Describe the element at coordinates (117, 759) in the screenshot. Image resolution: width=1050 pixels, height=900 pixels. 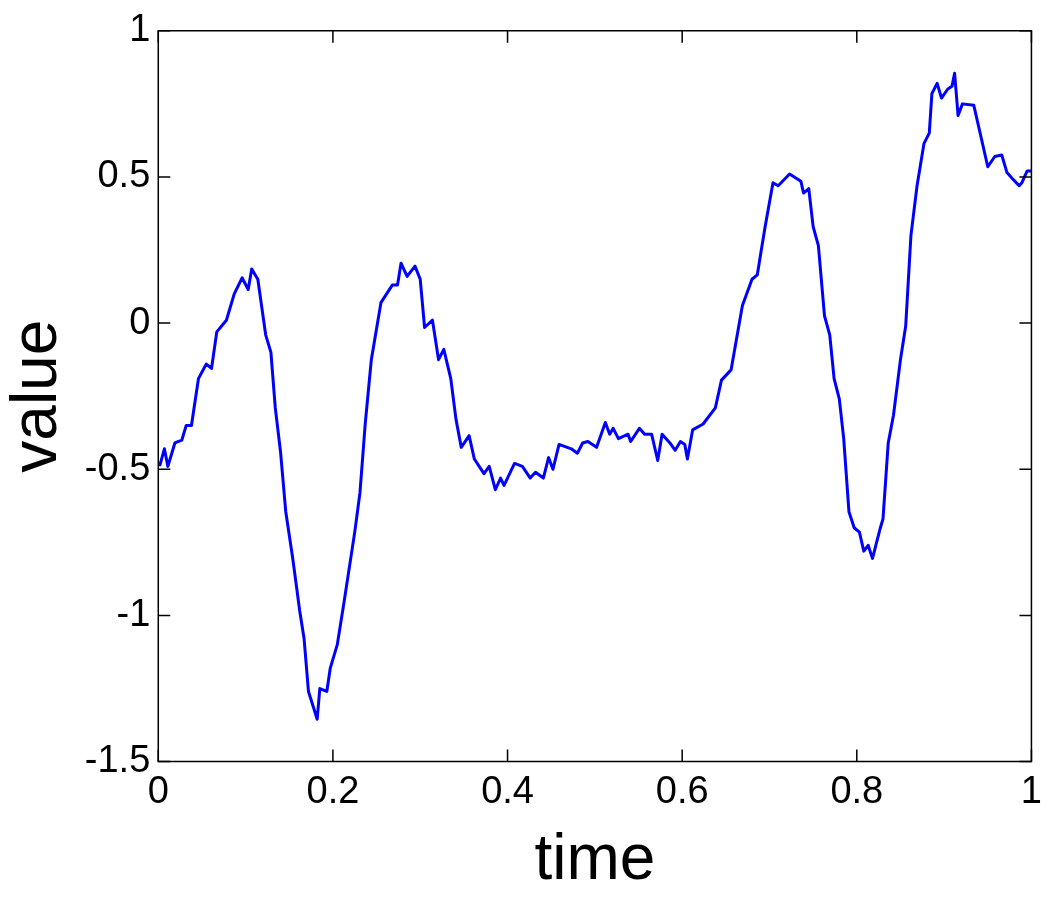
I see `y-tick-label: -1.5` at that location.